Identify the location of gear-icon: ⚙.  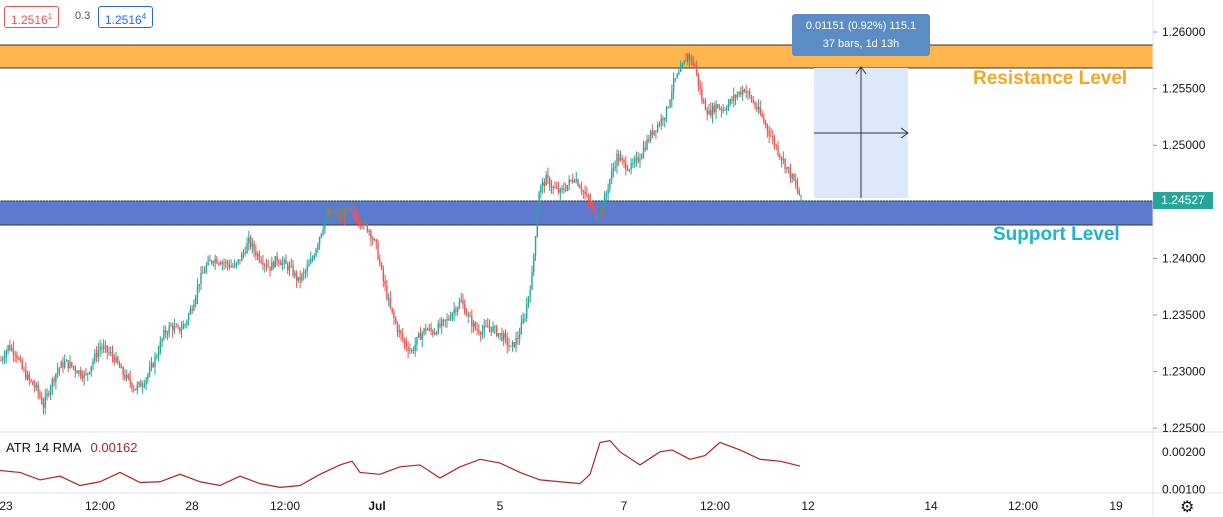
(1187, 507).